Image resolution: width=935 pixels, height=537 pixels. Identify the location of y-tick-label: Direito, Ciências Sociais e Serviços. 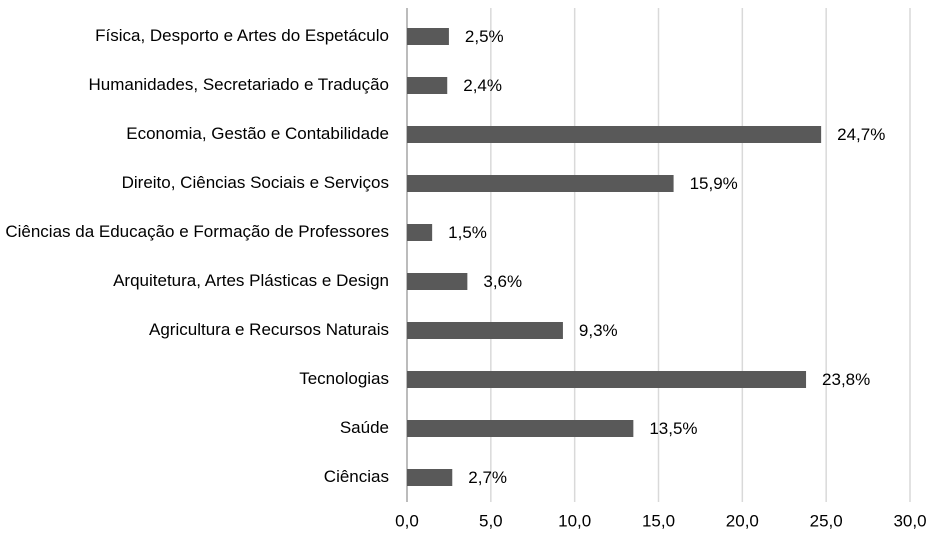
(255, 182).